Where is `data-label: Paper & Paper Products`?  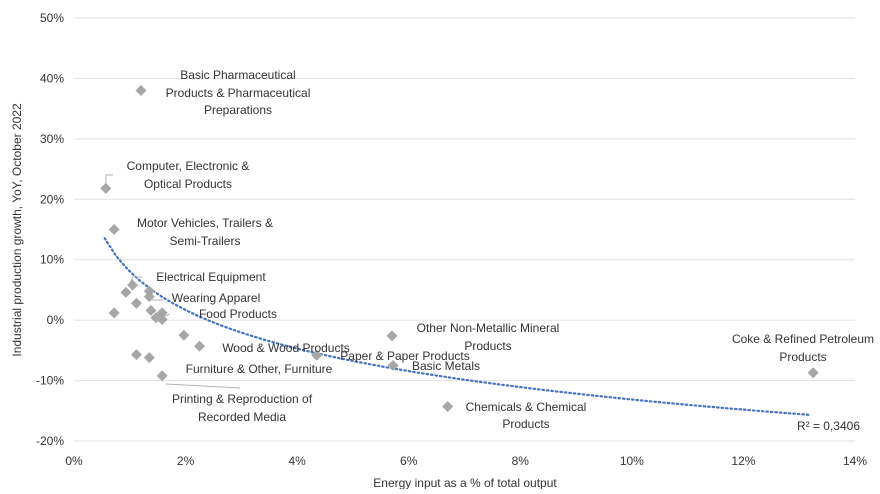
data-label: Paper & Paper Products is located at coordinates (404, 356).